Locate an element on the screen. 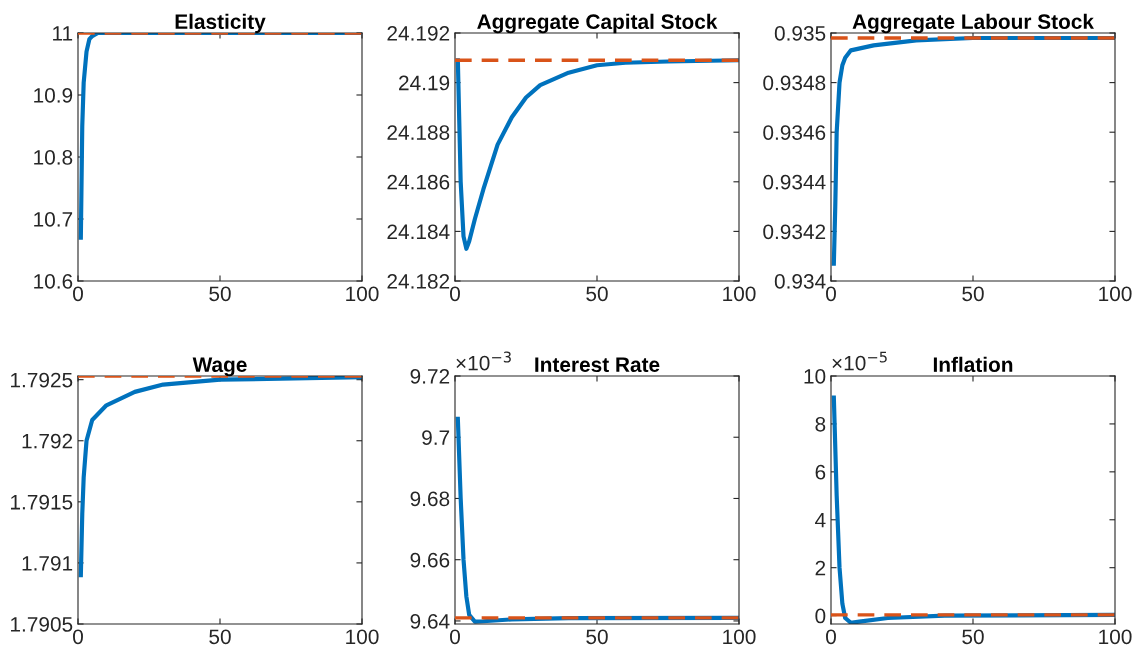  y-tick-label: 24.188 is located at coordinates (418, 132).